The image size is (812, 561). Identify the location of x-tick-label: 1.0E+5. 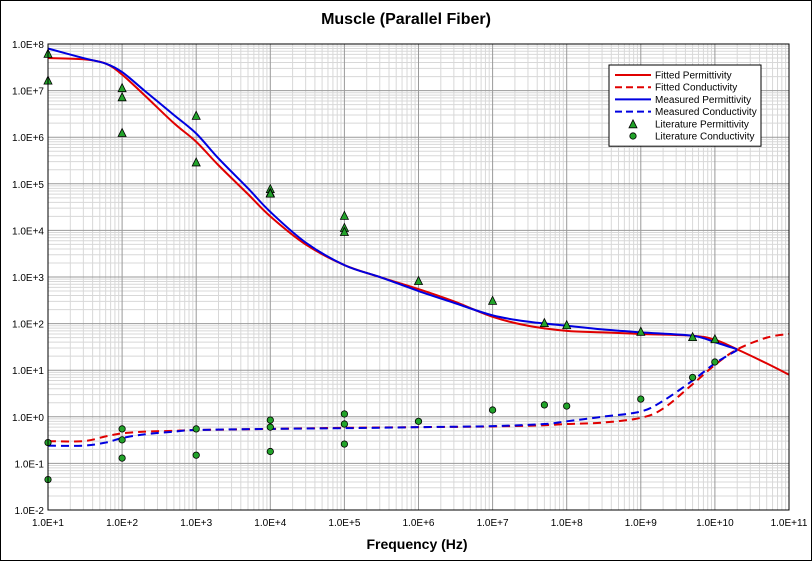
(344, 523).